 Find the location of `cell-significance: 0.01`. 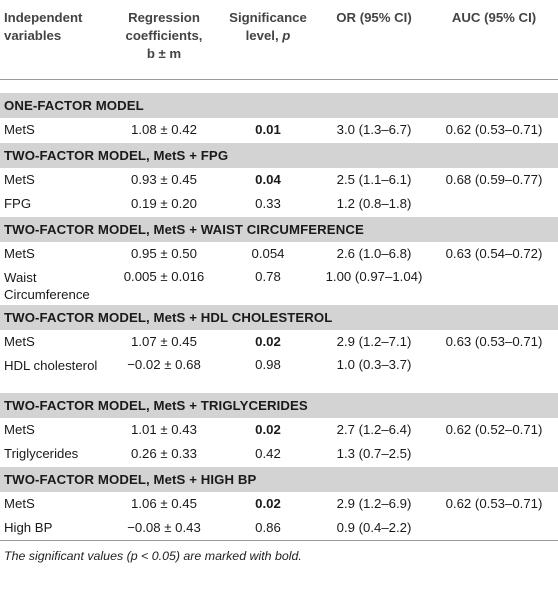

cell-significance: 0.01 is located at coordinates (268, 129).